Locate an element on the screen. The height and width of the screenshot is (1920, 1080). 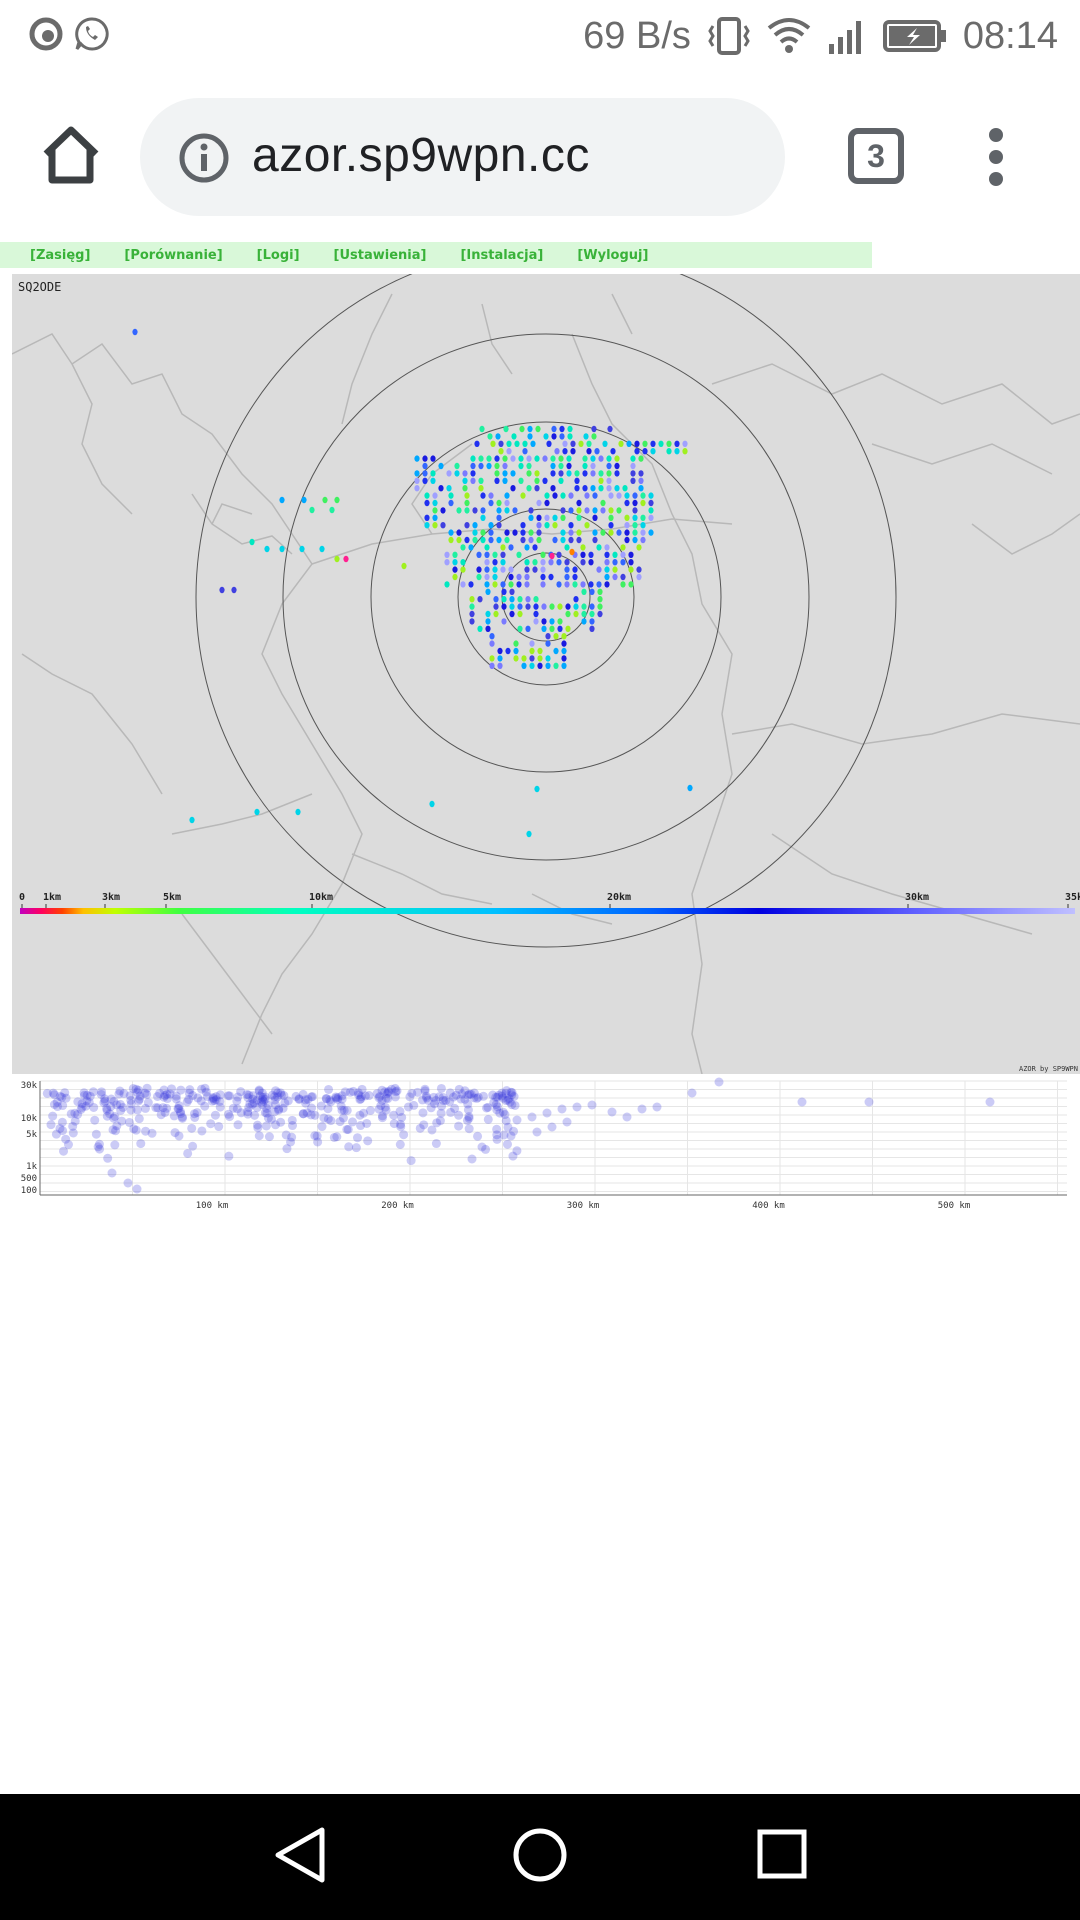
scatter-grid is located at coordinates (546, 1167).